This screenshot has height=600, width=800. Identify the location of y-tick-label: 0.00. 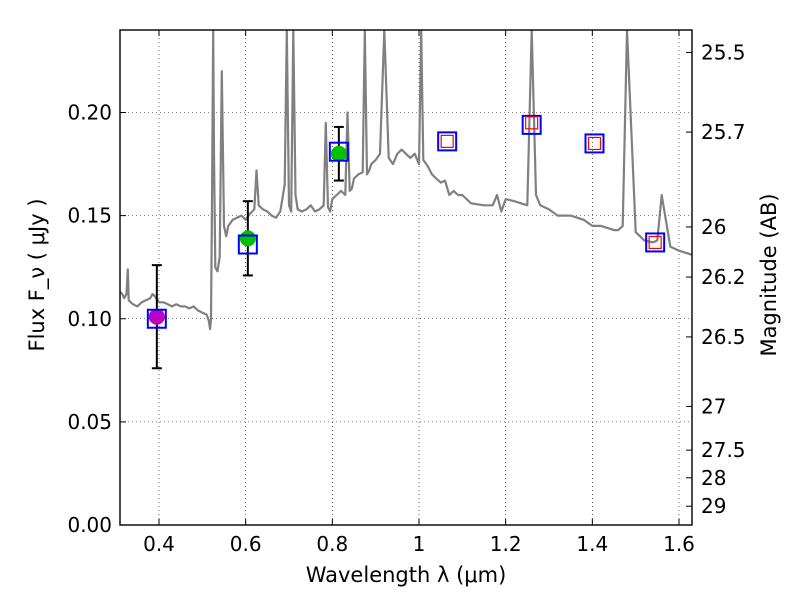
(89, 525).